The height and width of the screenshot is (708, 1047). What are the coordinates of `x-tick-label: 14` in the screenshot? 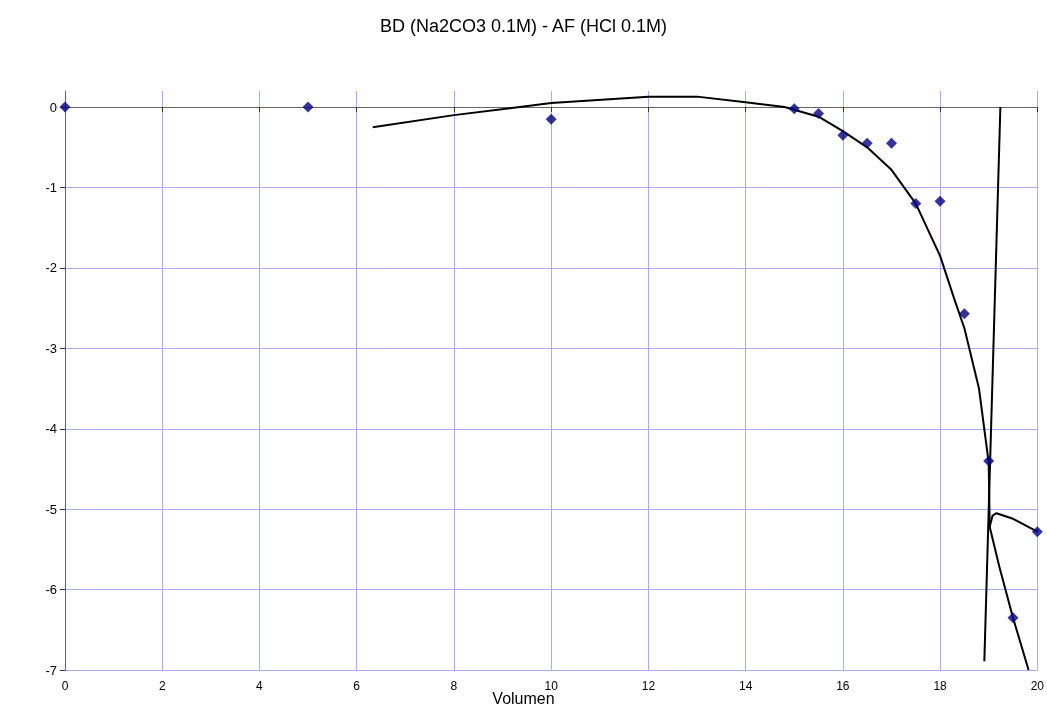 It's located at (745, 686).